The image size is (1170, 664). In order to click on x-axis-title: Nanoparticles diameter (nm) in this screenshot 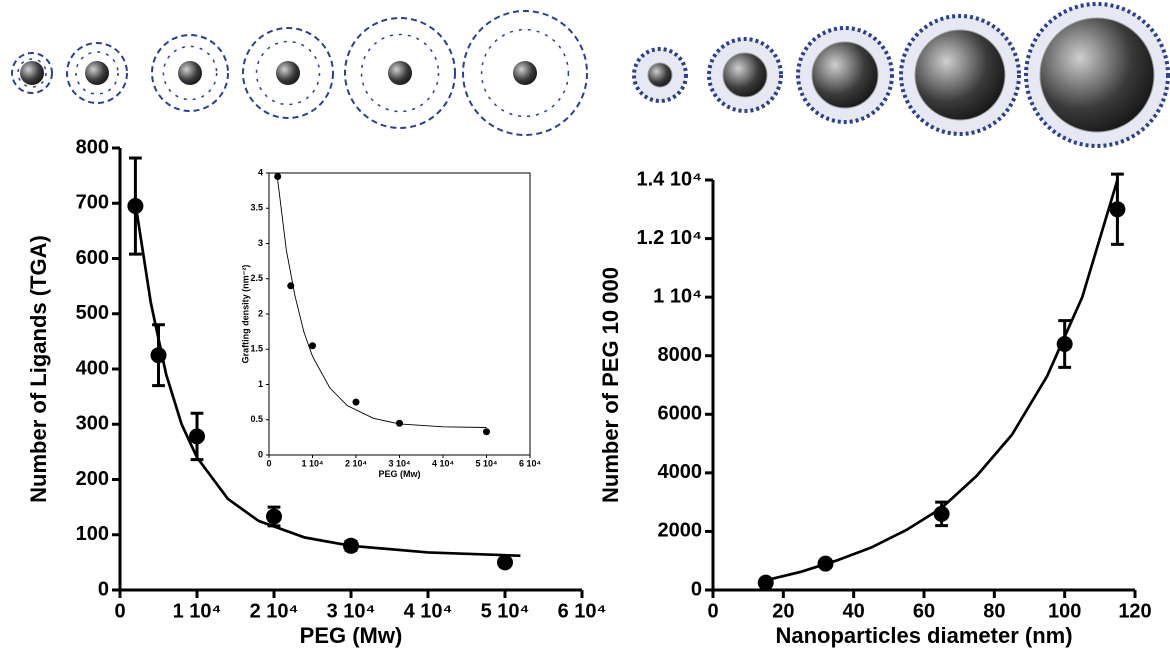, I will do `click(923, 635)`.